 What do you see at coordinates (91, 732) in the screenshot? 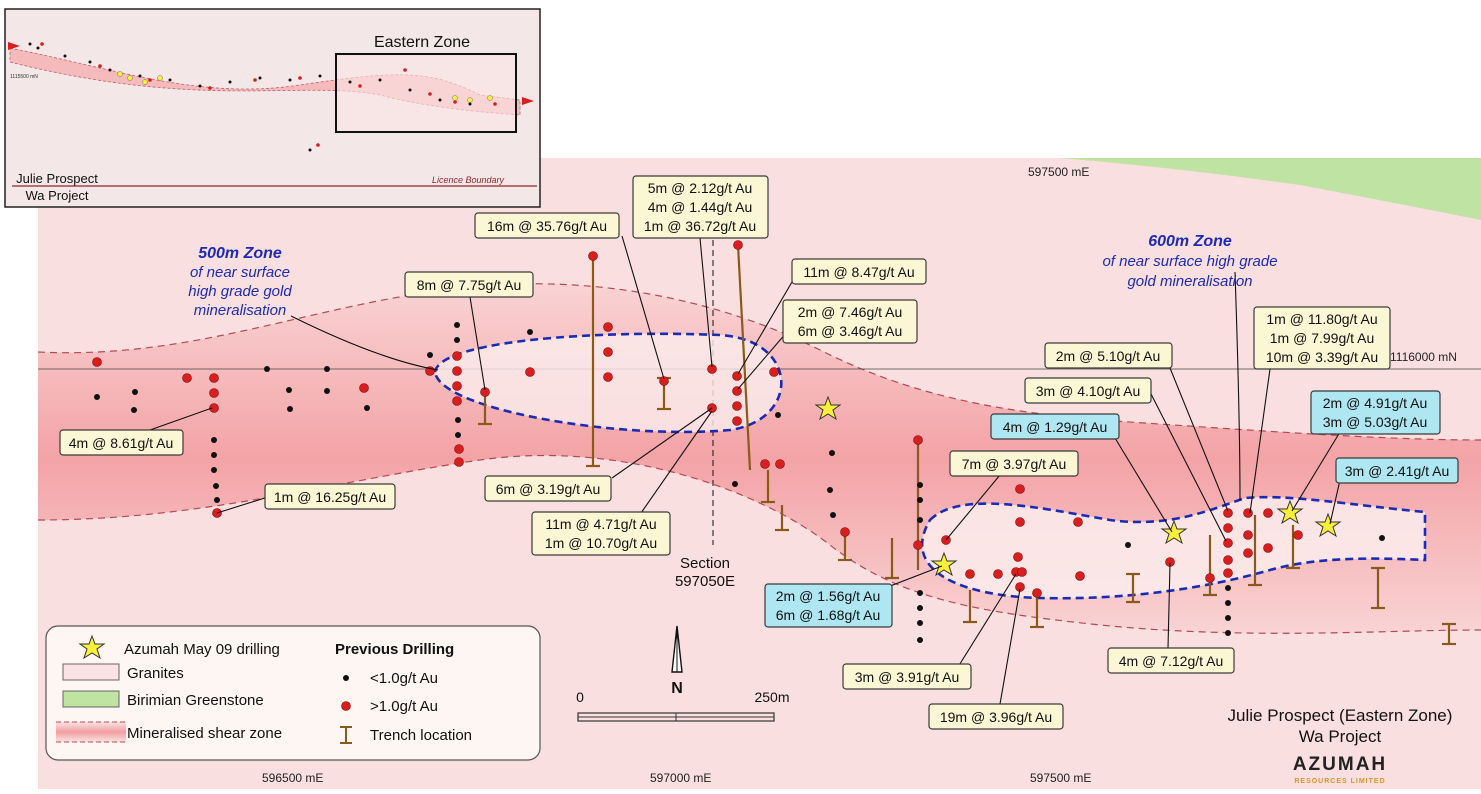
I see `legend-shear-swatch` at bounding box center [91, 732].